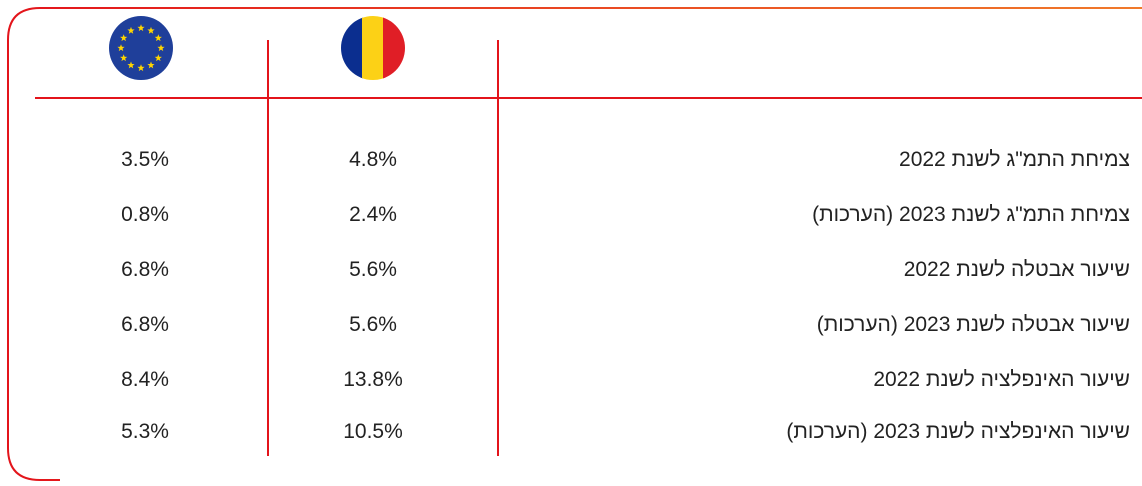  What do you see at coordinates (1001, 379) in the screenshot?
I see `row-label: שיעור האינפלציה לשנת 2022` at bounding box center [1001, 379].